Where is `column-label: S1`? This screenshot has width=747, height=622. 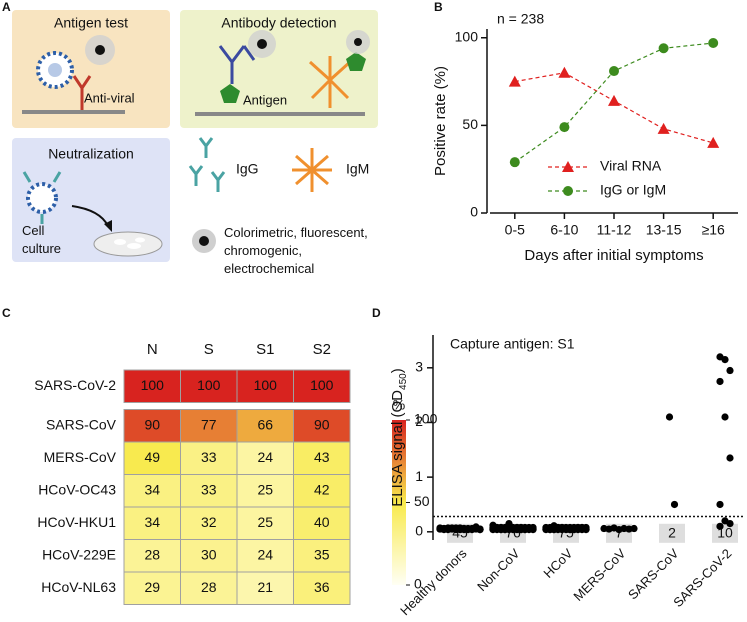
column-label: S1 is located at coordinates (265, 349).